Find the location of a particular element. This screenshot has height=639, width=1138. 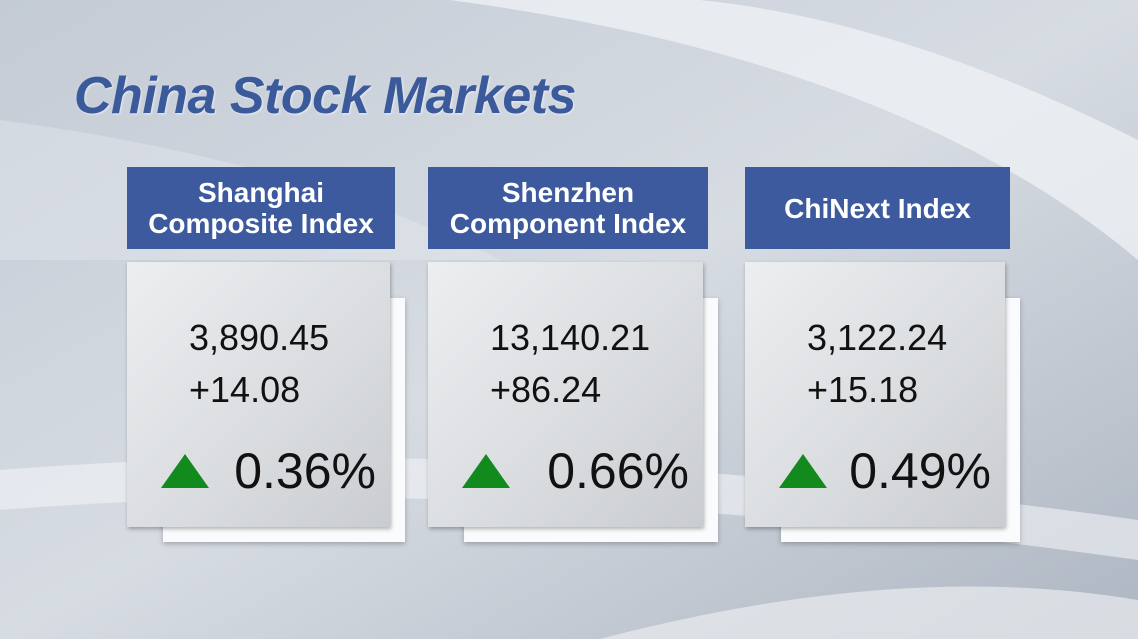

card-header: ChiNext Index is located at coordinates (877, 208).